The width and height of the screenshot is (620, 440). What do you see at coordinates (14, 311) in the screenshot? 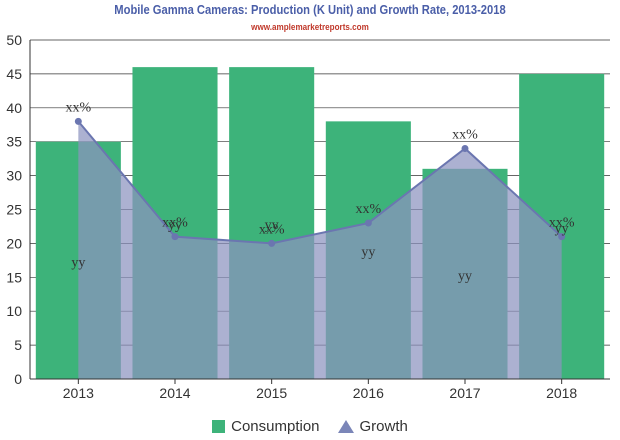
I see `y-tick-label: 10` at bounding box center [14, 311].